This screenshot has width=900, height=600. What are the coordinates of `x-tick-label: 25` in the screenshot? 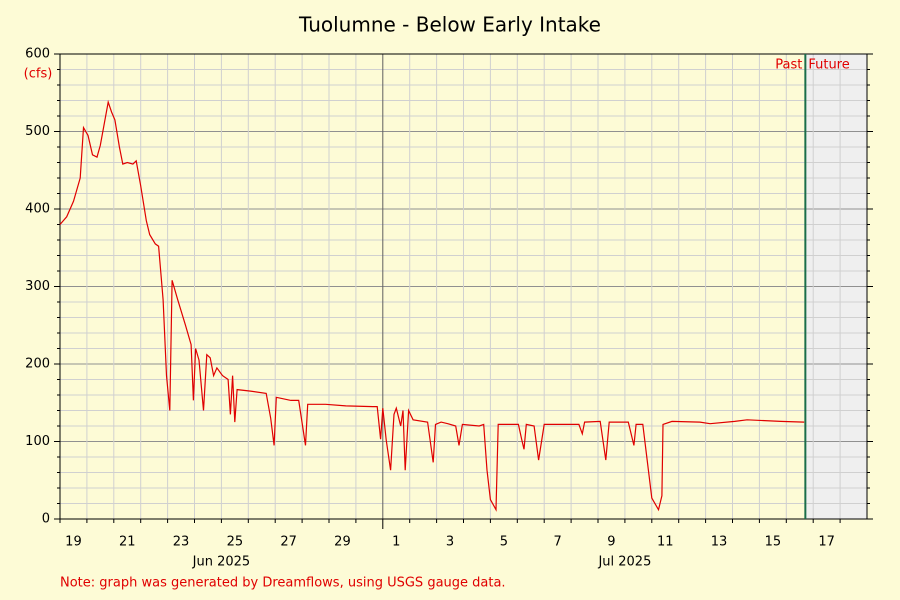 It's located at (235, 542).